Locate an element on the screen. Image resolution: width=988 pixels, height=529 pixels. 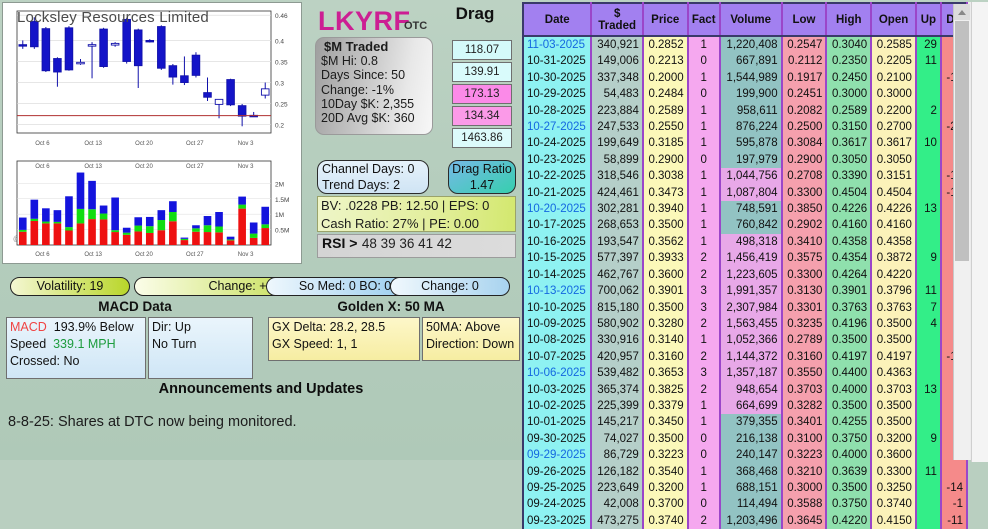
column-header-open: Open is located at coordinates (894, 19).